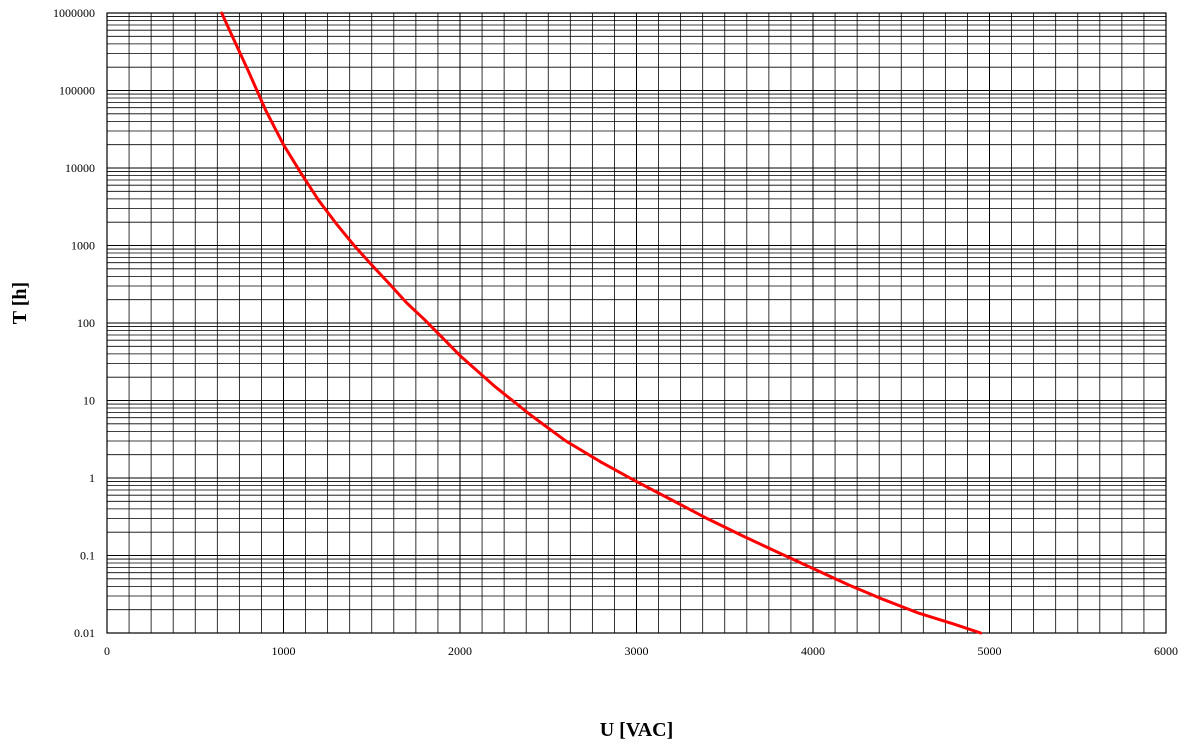 This screenshot has width=1192, height=746. Describe the element at coordinates (89, 401) in the screenshot. I see `y-tick-label: 10` at that location.